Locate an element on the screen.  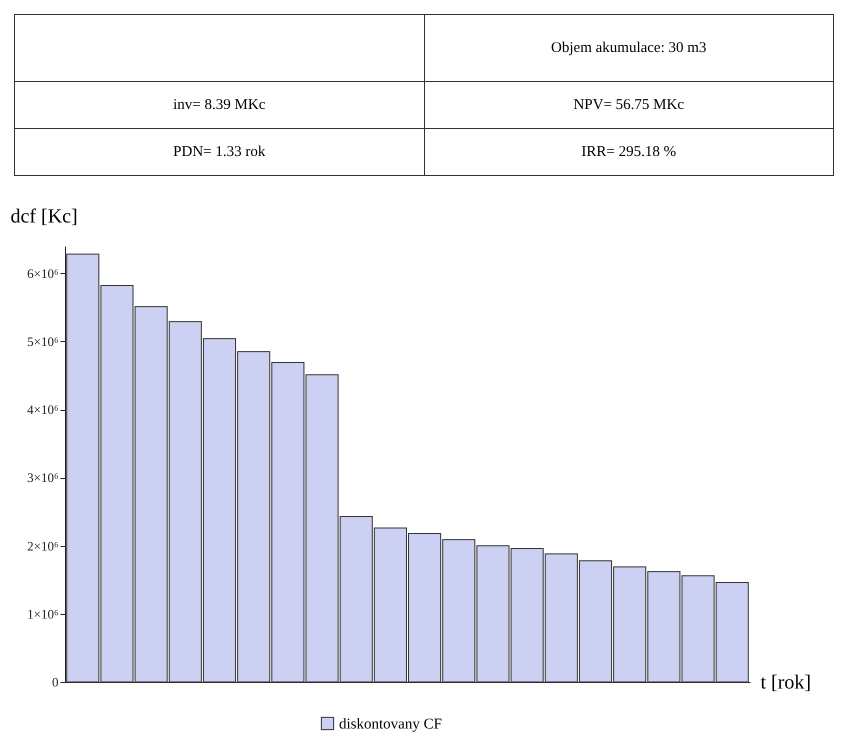
y-axis-title: dcf [Kc] is located at coordinates (44, 217).